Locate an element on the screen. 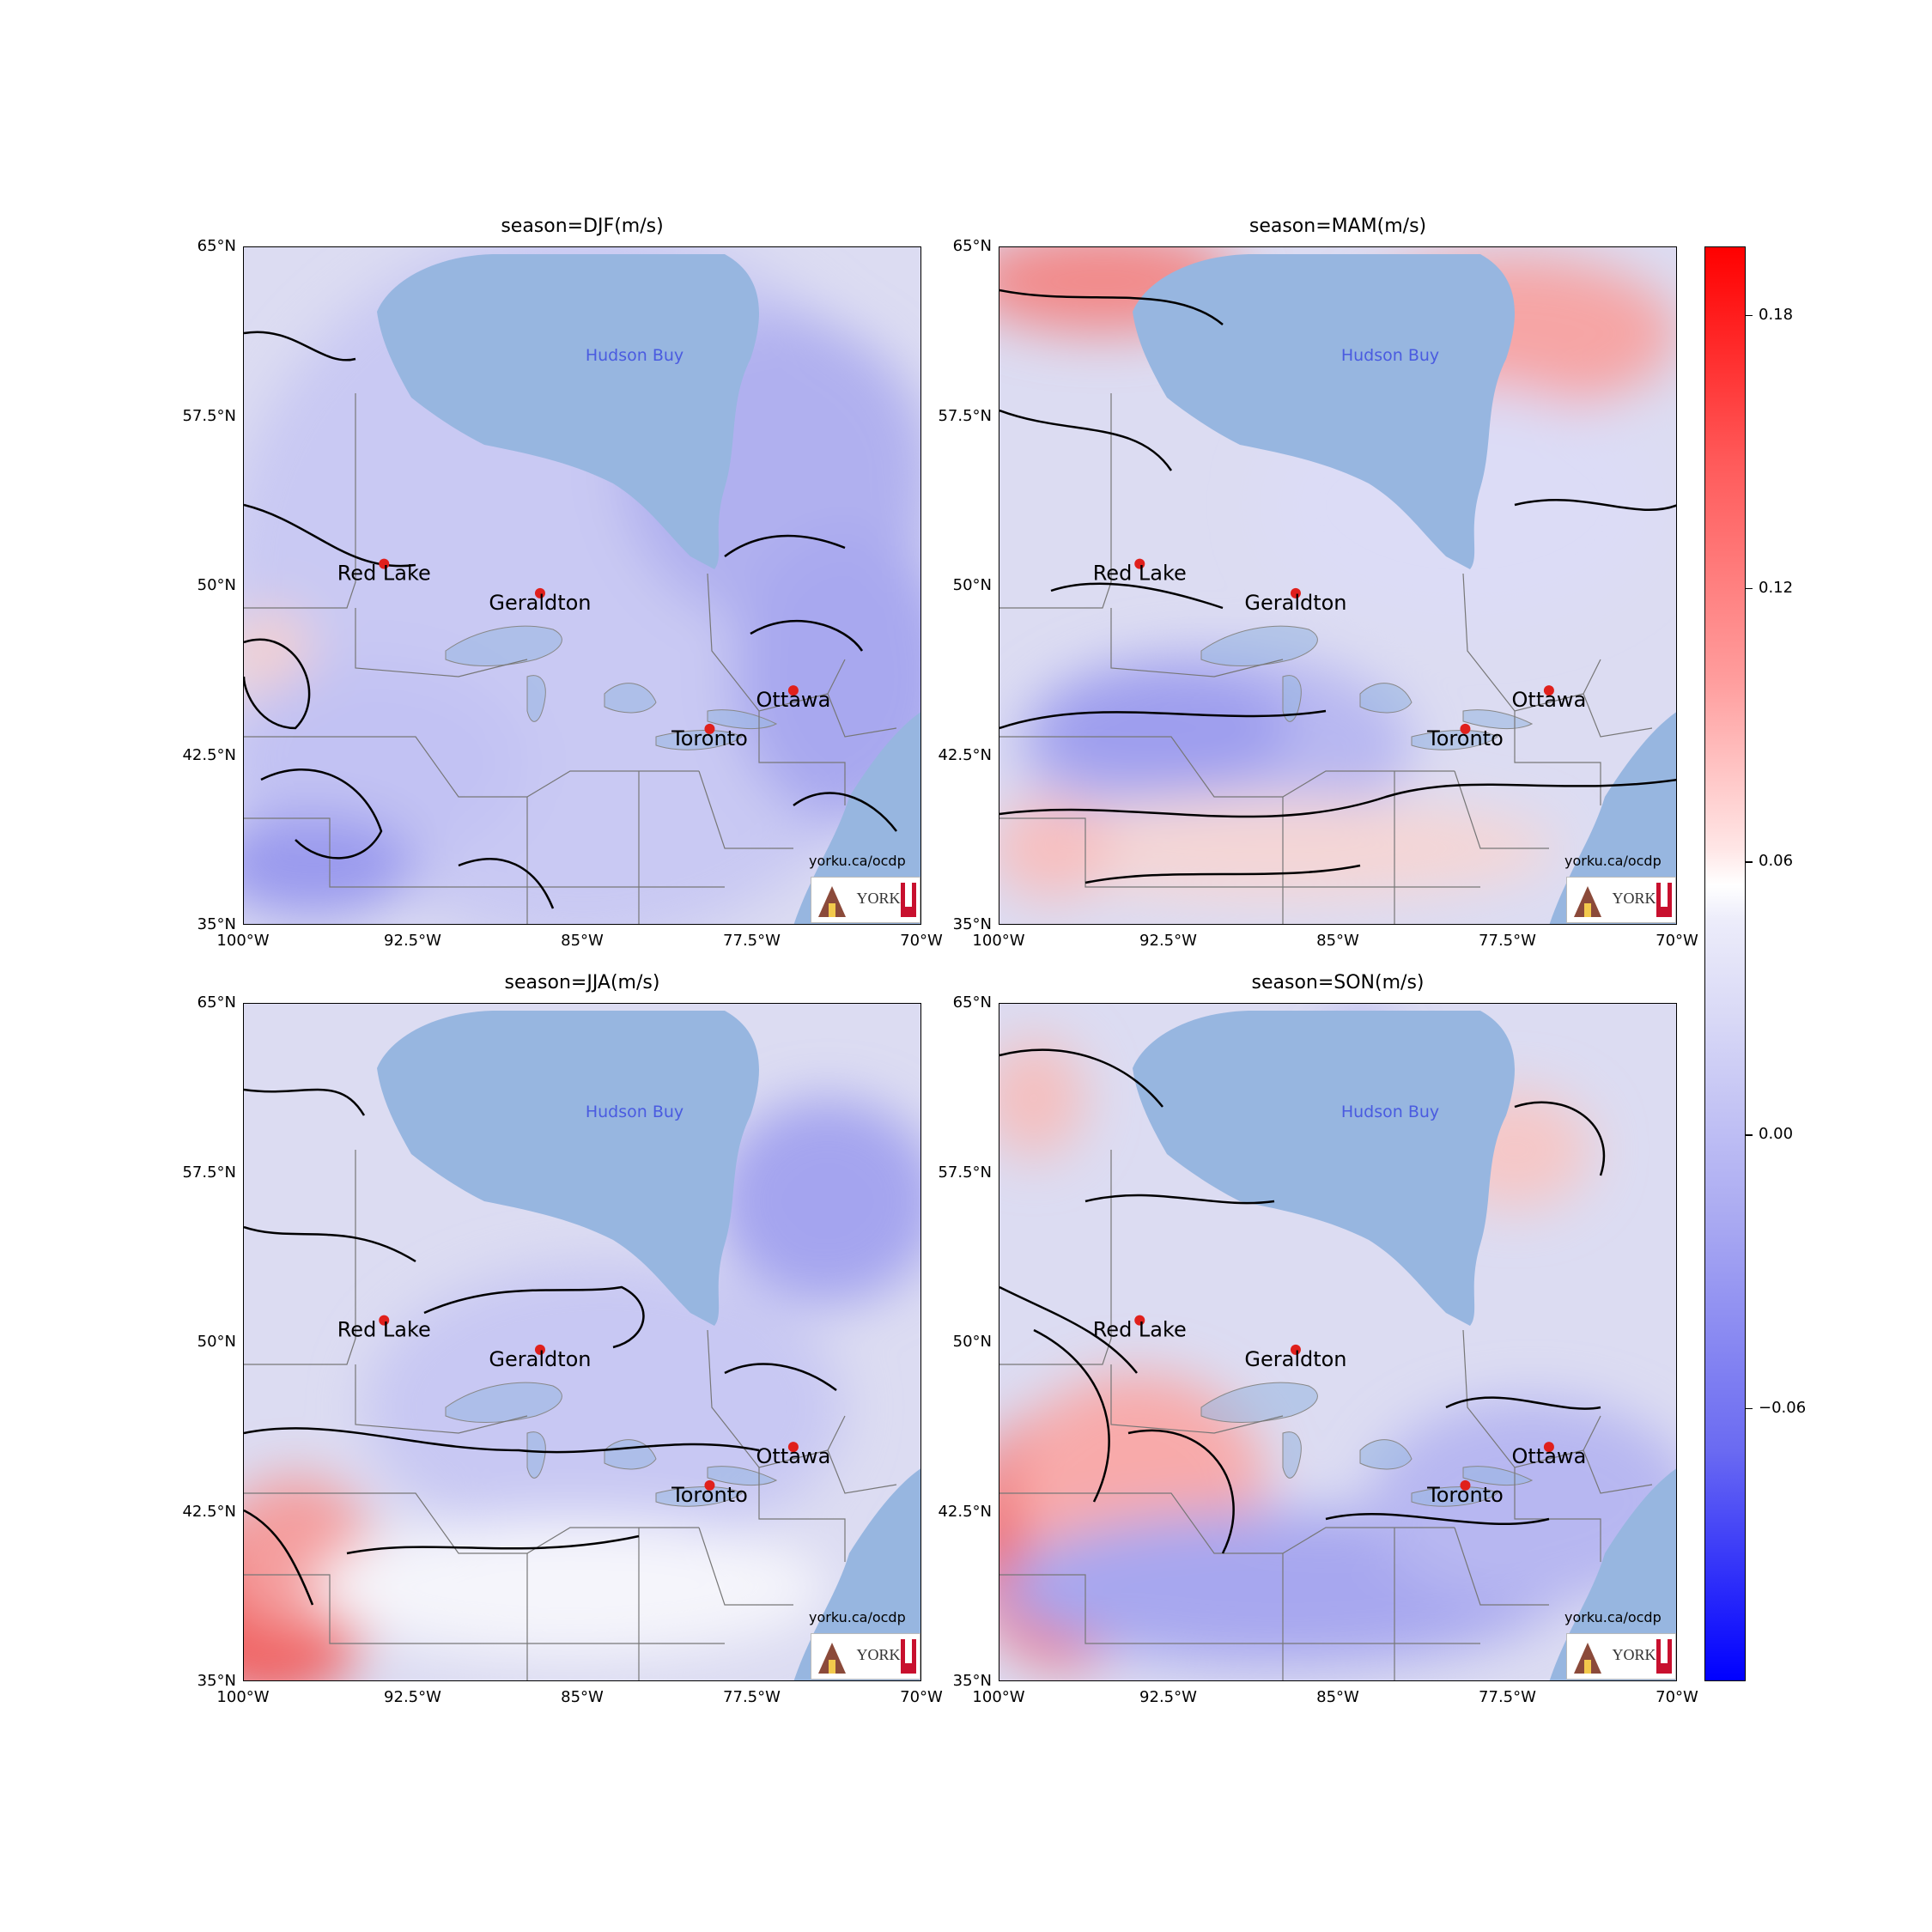 This screenshot has height=1932, width=1932. city-label: Ottawa is located at coordinates (793, 700).